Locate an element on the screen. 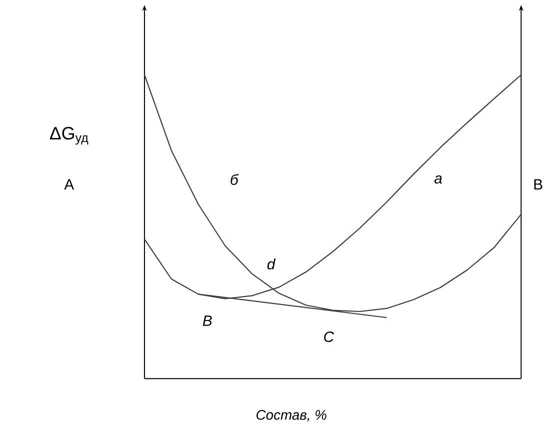 This screenshot has height=433, width=548. annotation: а is located at coordinates (438, 179).